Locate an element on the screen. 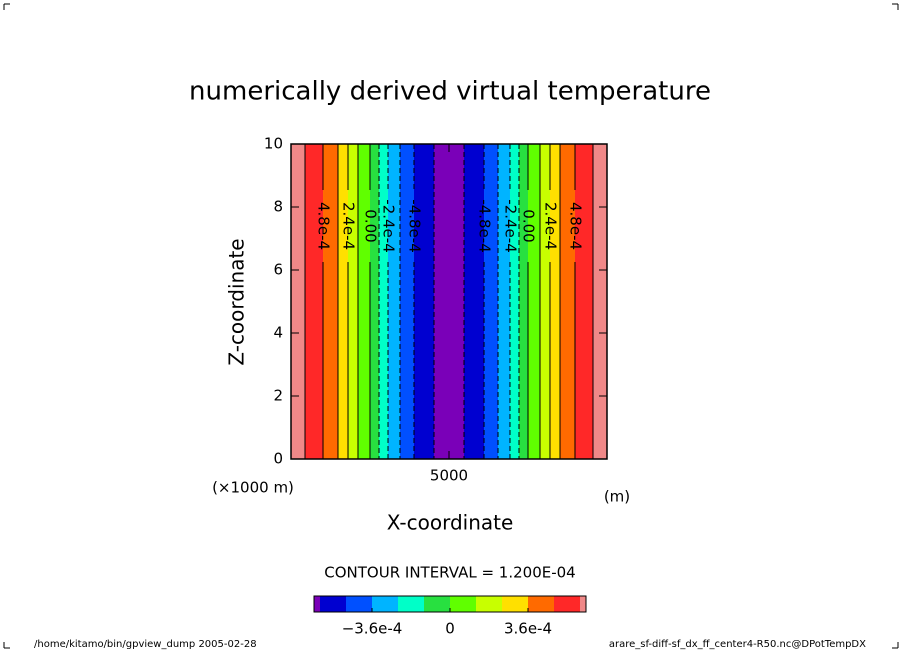  y-tick-label: 8 is located at coordinates (278, 207).